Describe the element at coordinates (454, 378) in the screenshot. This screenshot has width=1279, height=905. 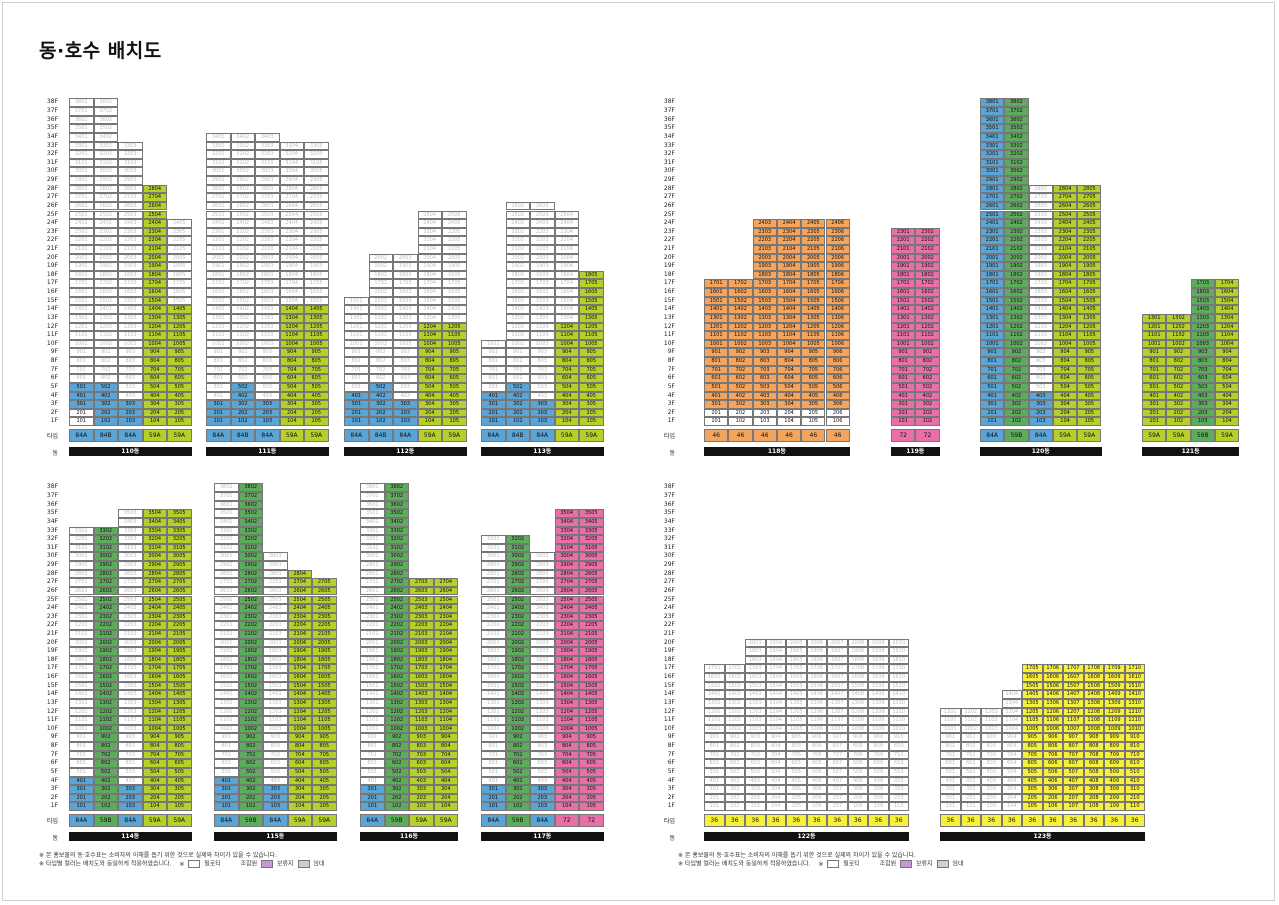
I see `unit-cell: 605` at that location.